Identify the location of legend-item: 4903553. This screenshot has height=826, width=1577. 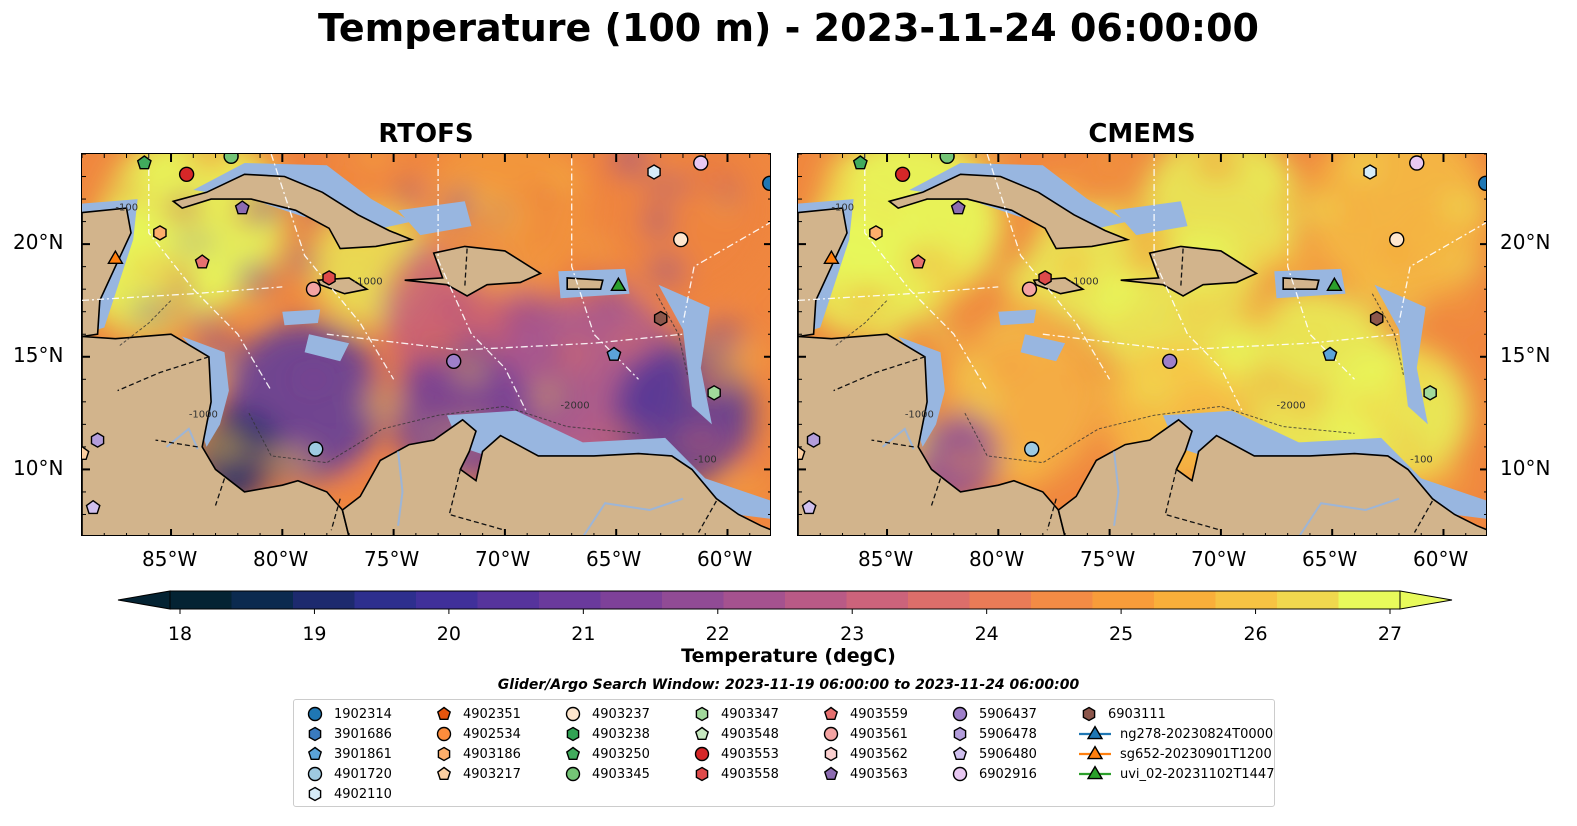
(735, 754).